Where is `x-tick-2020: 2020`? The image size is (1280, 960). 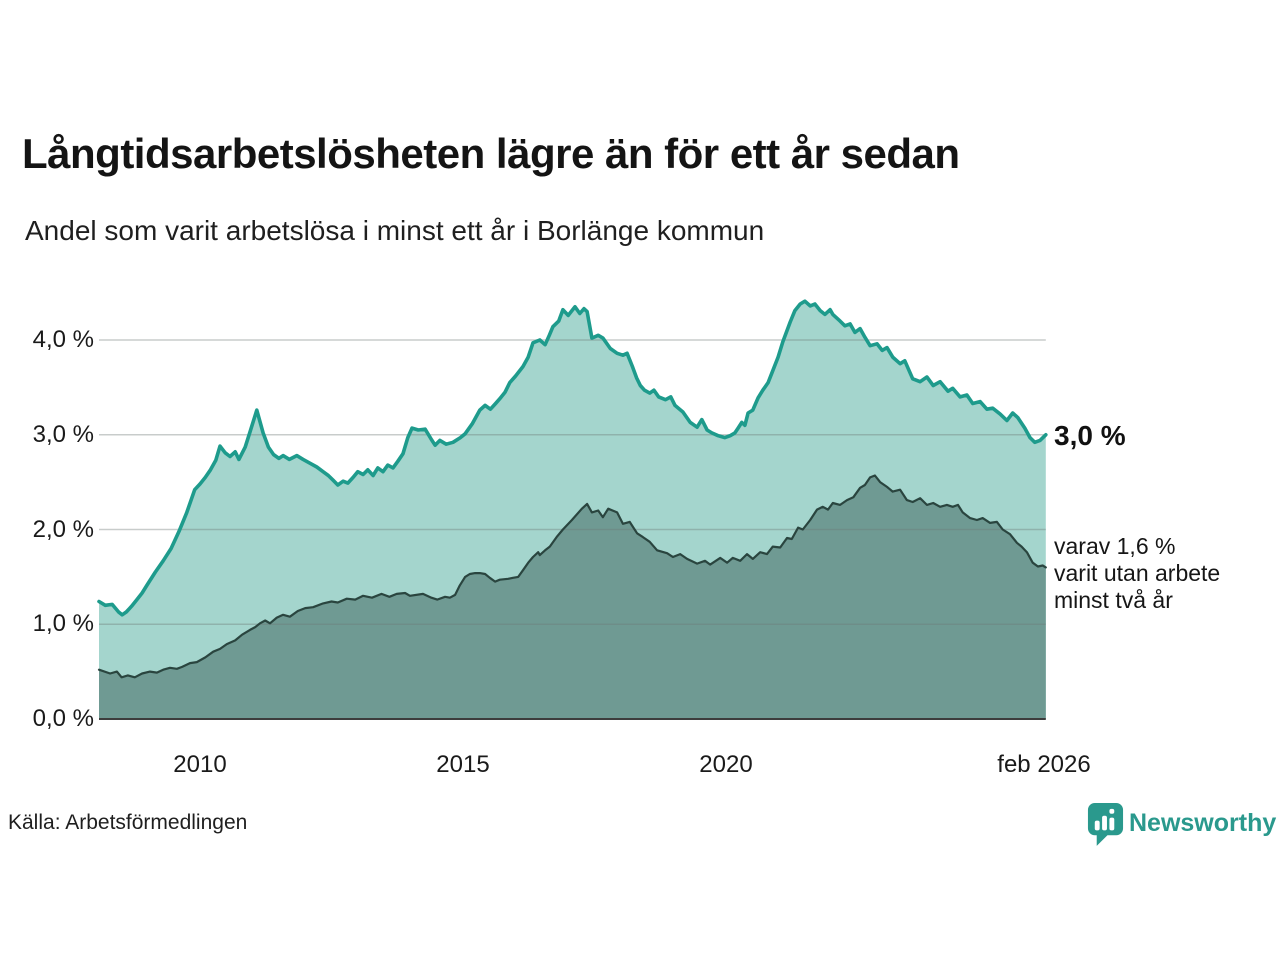 x-tick-2020: 2020 is located at coordinates (726, 764).